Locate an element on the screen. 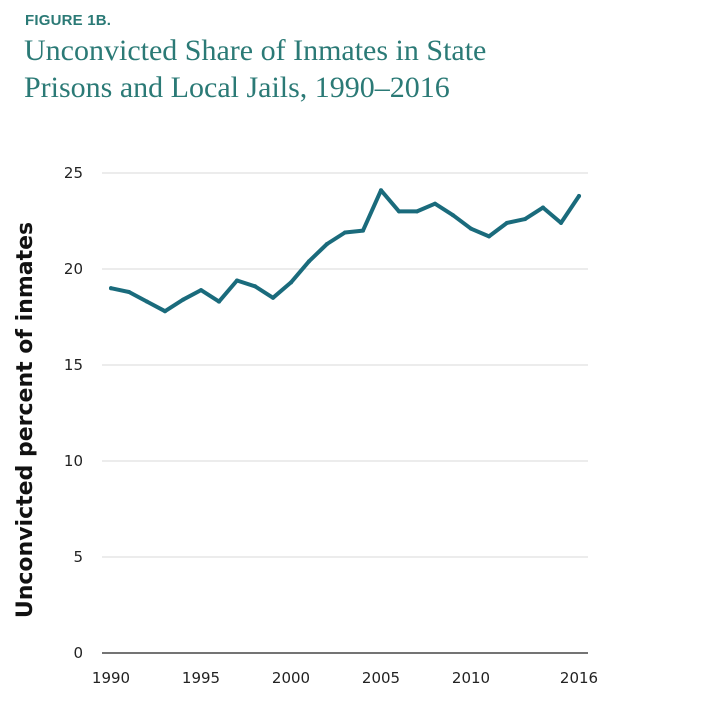 This screenshot has width=720, height=709. data-point-2008 is located at coordinates (435, 203).